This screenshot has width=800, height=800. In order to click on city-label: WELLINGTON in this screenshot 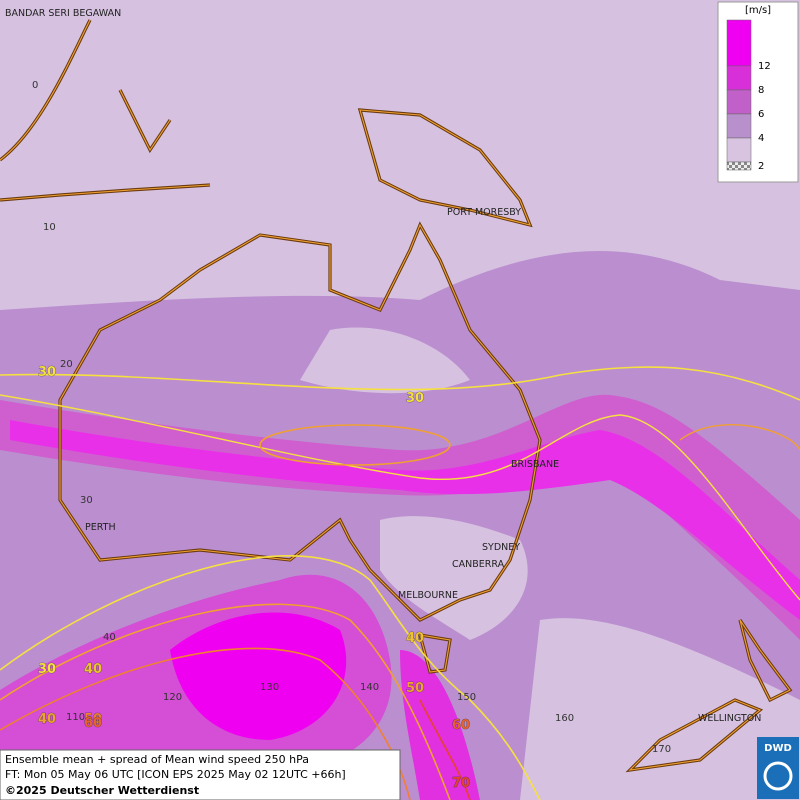, I will do `click(729, 718)`.